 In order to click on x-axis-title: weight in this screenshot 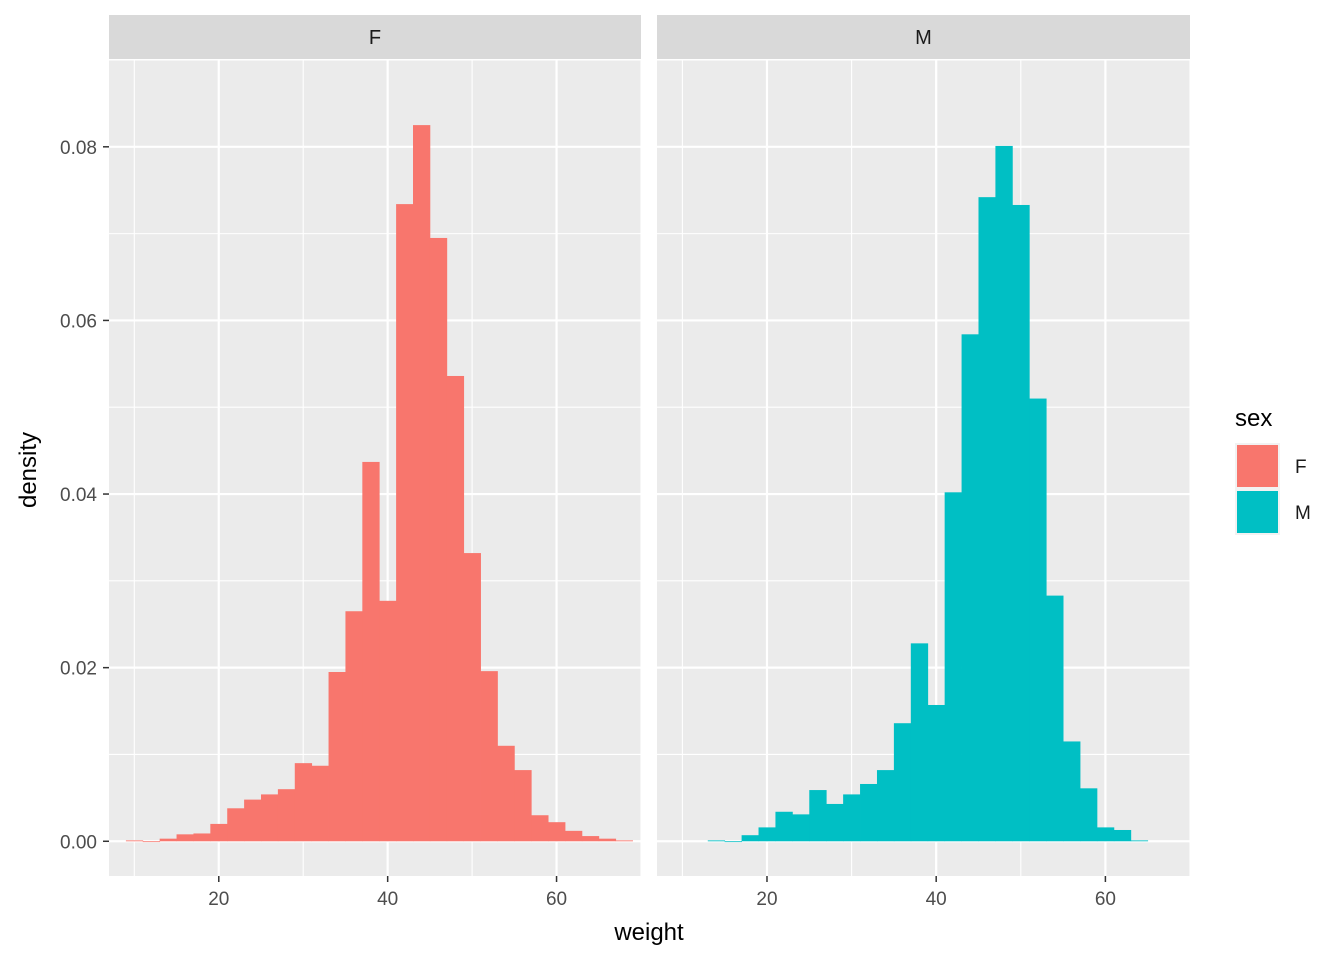, I will do `click(648, 932)`.